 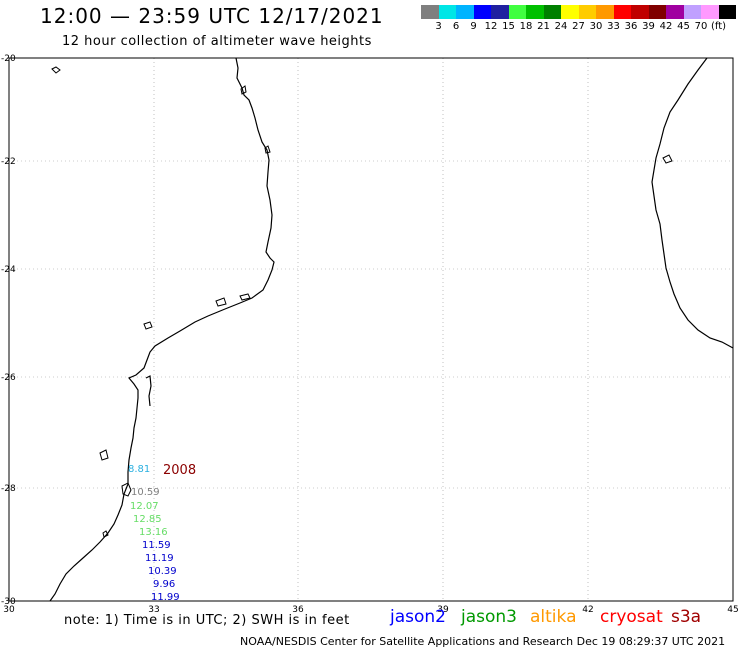 I want to click on color-scale-label: 70, so click(x=701, y=26).